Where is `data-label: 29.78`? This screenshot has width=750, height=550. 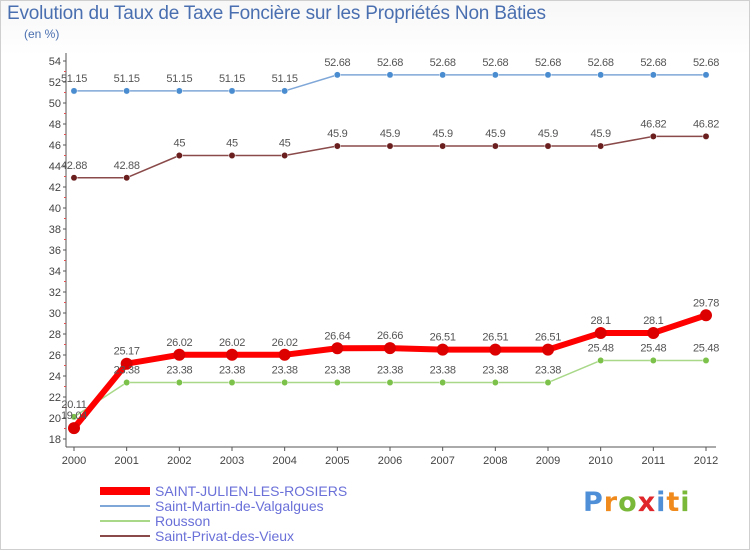 data-label: 29.78 is located at coordinates (706, 303).